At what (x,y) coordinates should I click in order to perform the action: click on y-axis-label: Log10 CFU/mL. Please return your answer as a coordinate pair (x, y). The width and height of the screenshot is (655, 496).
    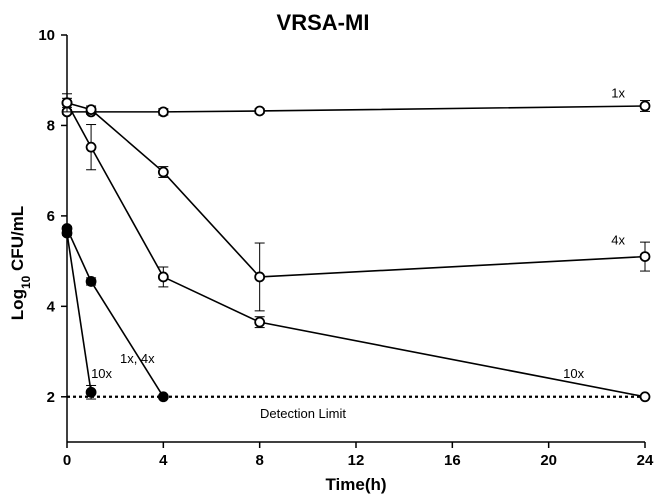
    Looking at the image, I should click on (20, 263).